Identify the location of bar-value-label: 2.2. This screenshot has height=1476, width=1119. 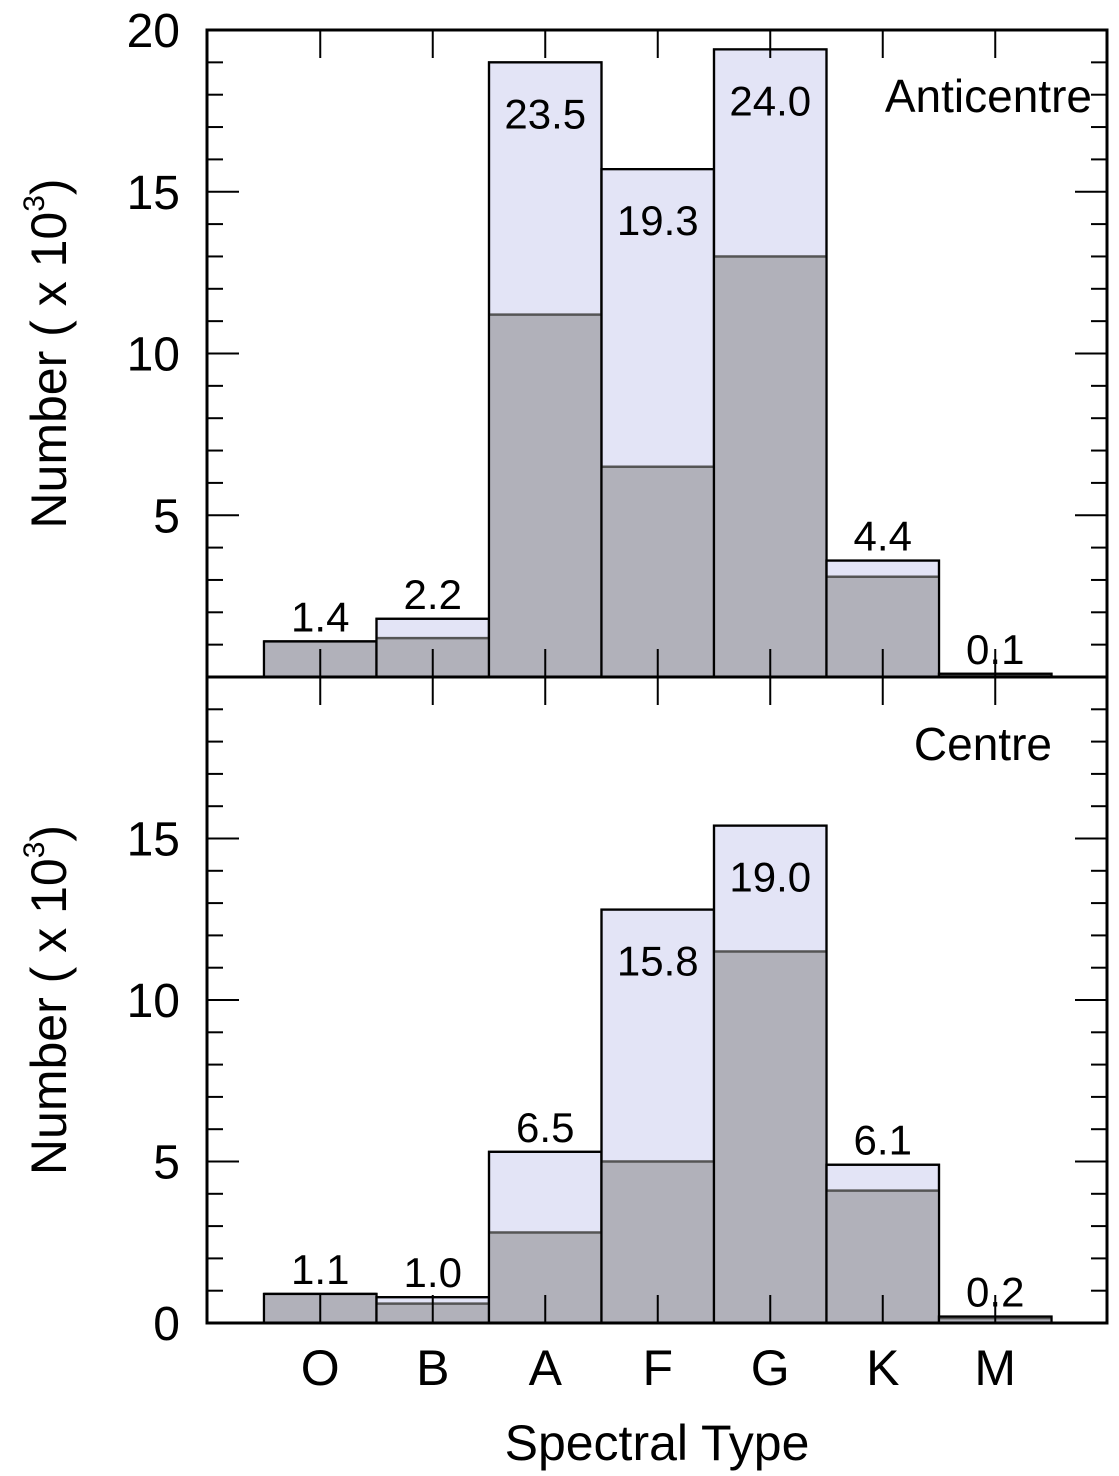
(433, 594).